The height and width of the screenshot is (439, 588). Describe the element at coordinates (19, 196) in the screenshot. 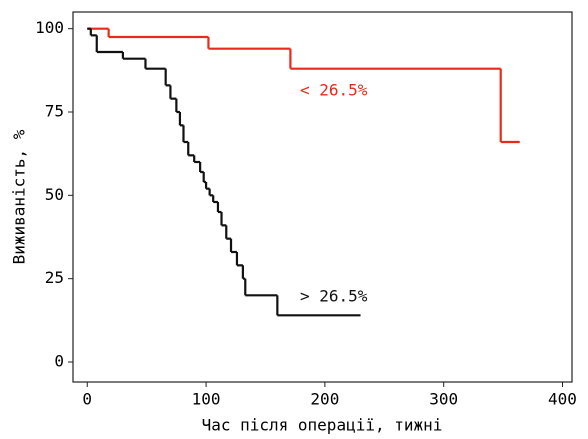

I see `y-axis-label: Виживаність, %` at that location.